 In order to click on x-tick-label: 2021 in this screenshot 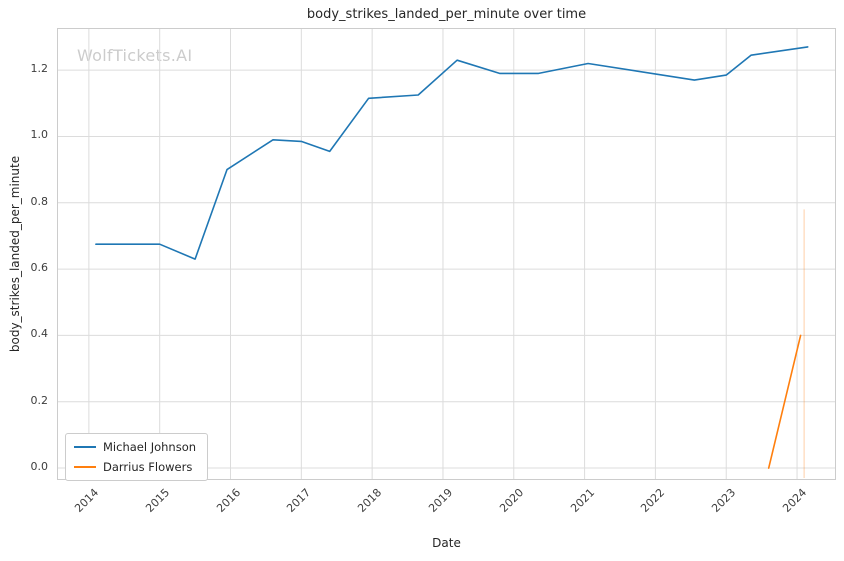, I will do `click(582, 500)`.